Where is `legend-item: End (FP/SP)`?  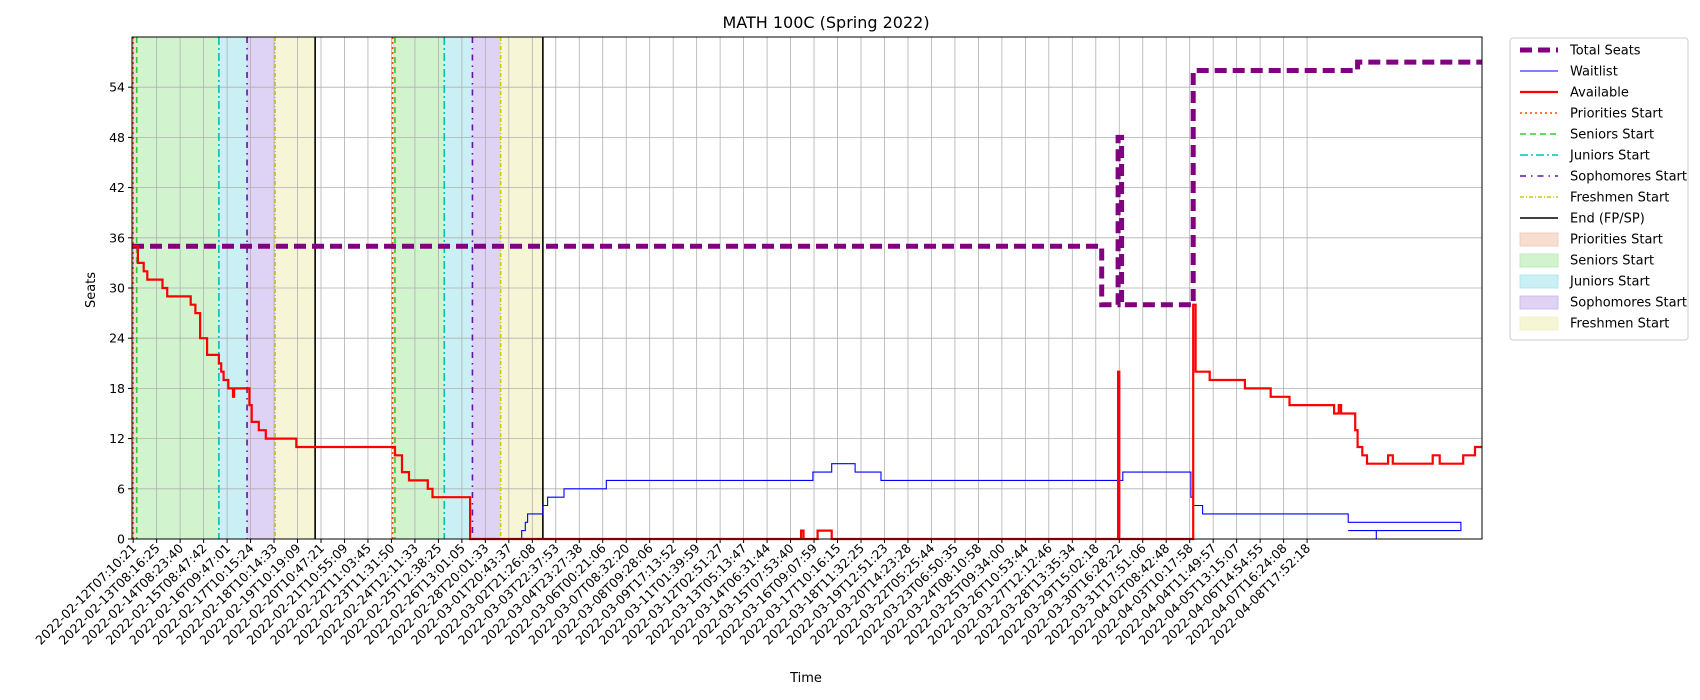 legend-item: End (FP/SP) is located at coordinates (1582, 219).